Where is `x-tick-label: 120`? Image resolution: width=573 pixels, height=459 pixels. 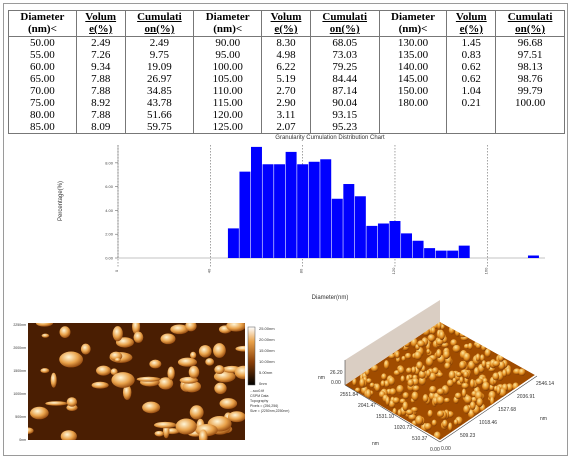
x-tick-label: 120 is located at coordinates (393, 270).